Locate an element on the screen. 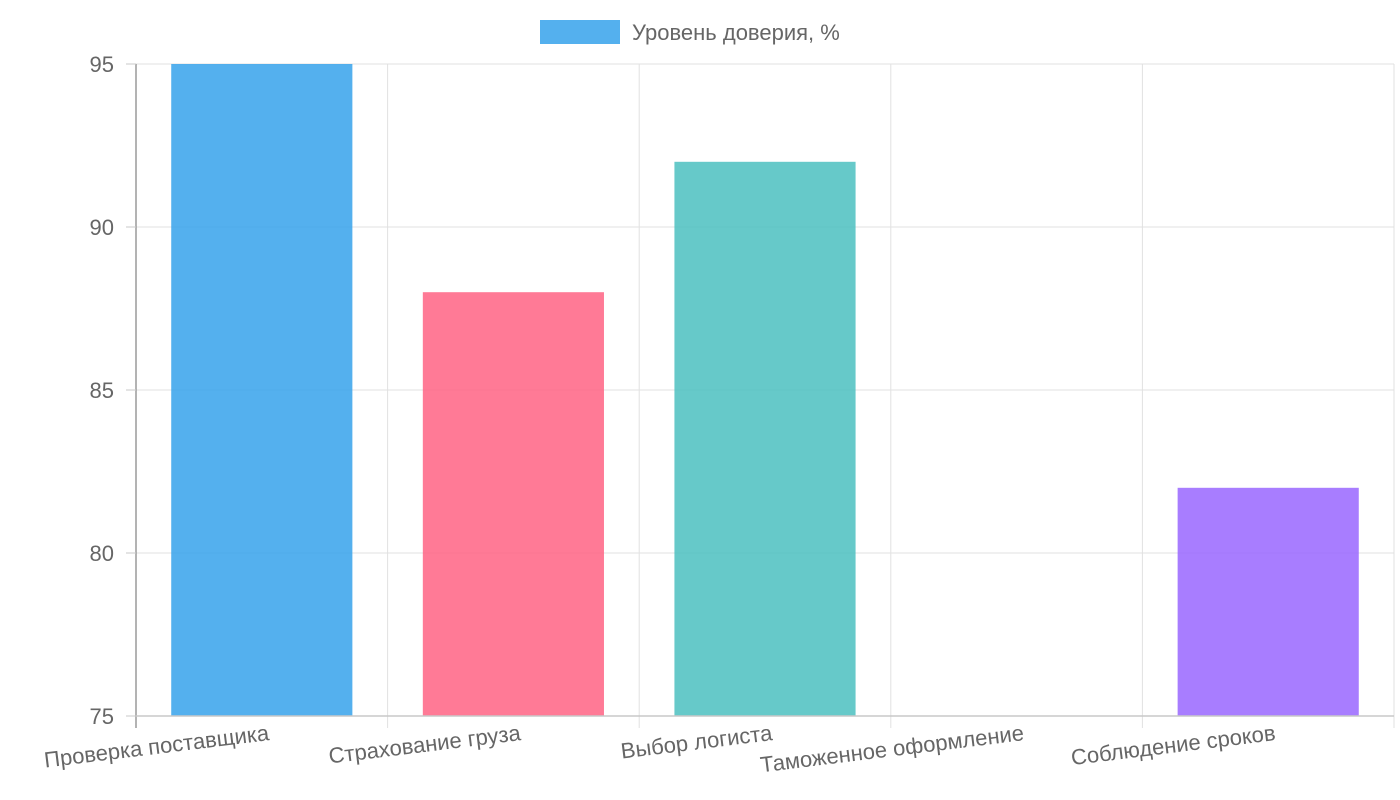 This screenshot has height=800, width=1400. y-tick-label: 80 is located at coordinates (102, 553).